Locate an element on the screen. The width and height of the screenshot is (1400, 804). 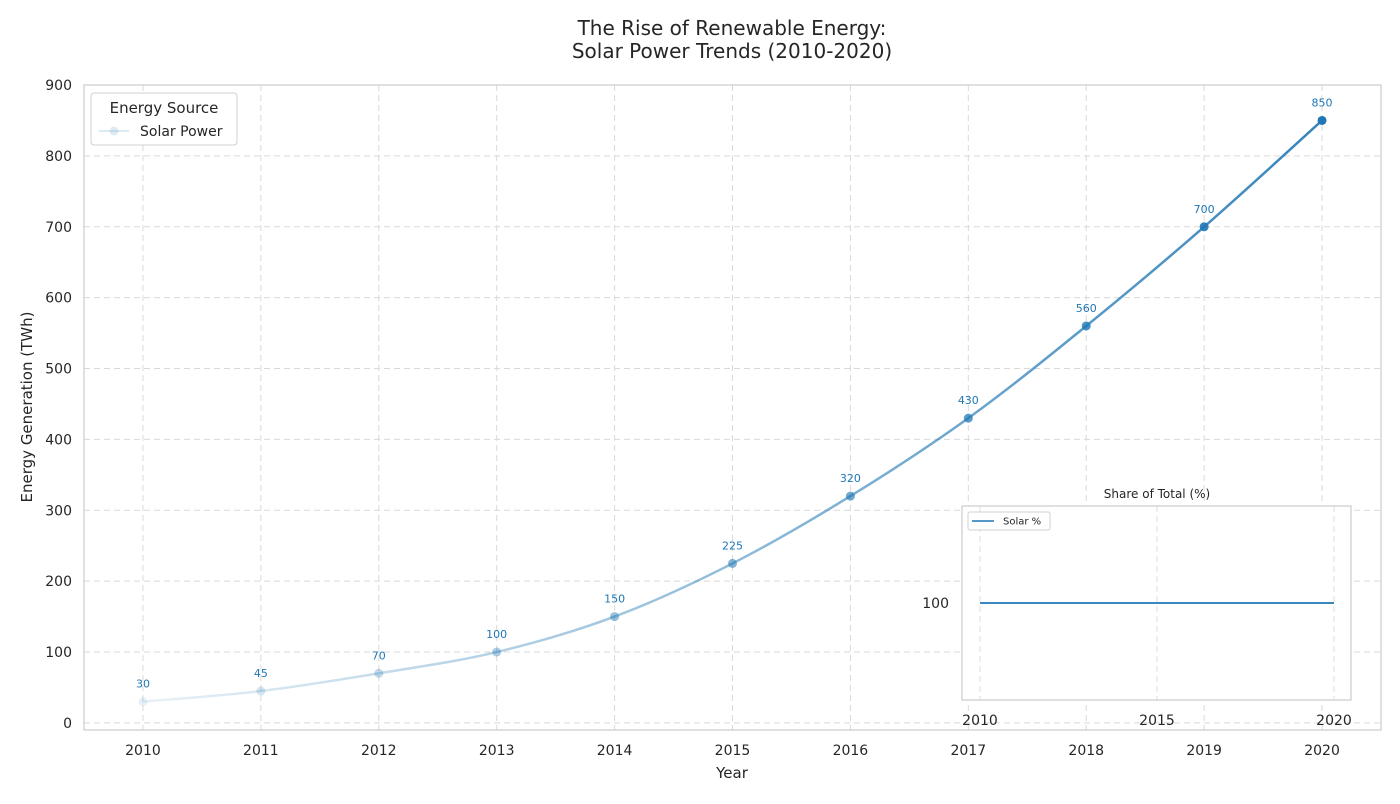
data-label-2014: 150 is located at coordinates (614, 599).